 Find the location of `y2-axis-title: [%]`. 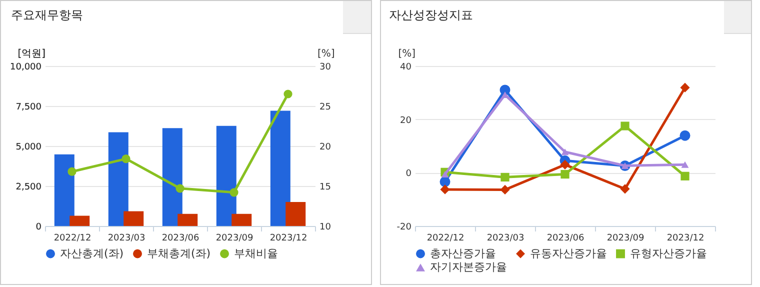

y2-axis-title: [%] is located at coordinates (326, 54).